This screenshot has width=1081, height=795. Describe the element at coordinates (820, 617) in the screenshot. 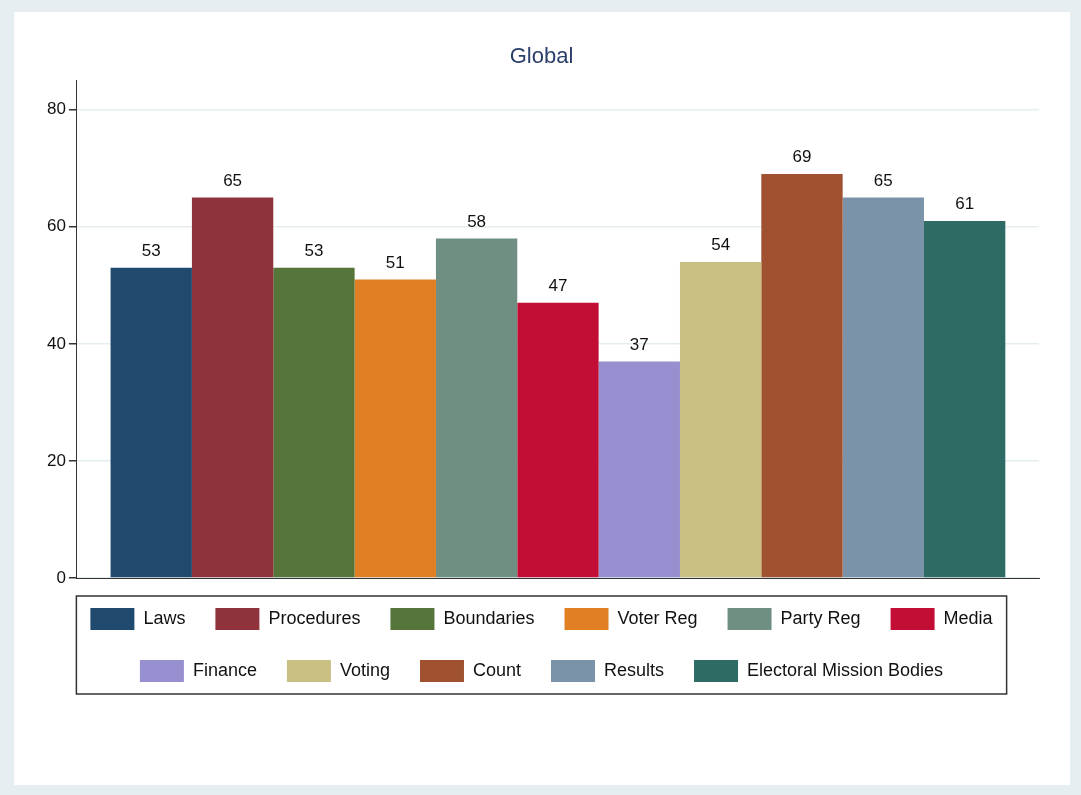

I see `legend-label: Party Reg` at that location.